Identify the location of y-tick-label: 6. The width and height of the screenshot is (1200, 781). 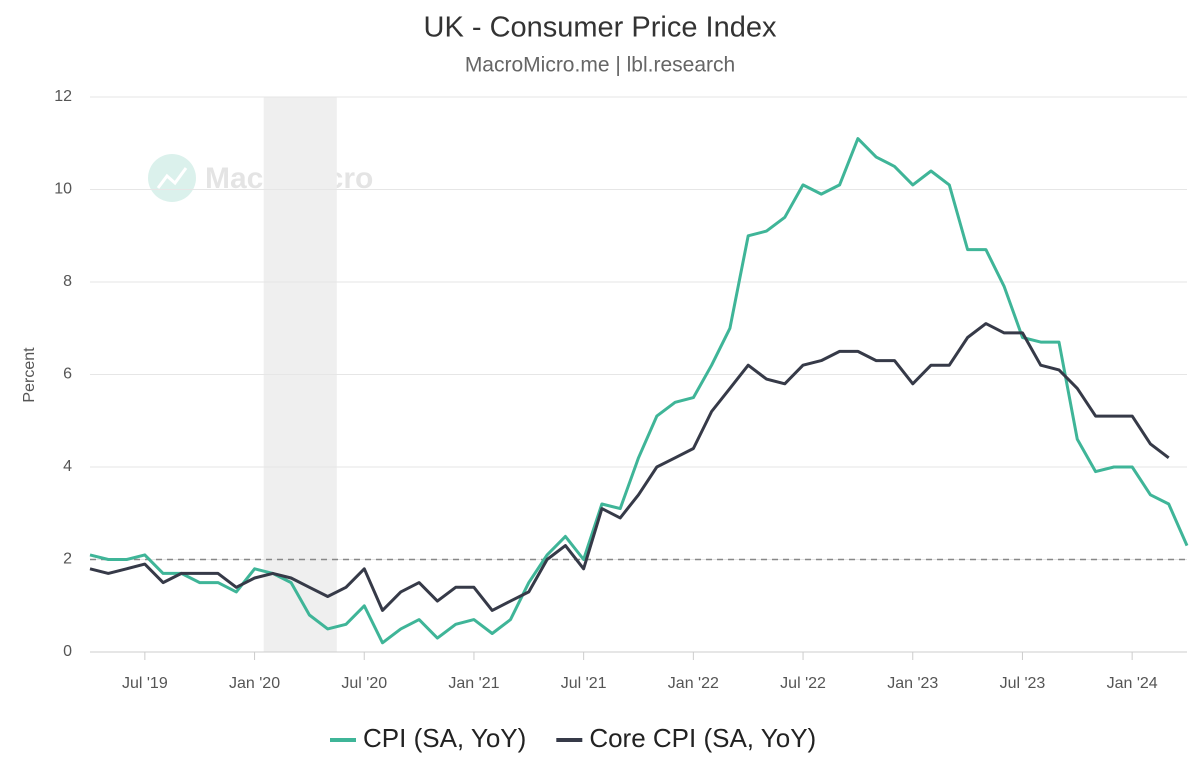
(67, 374).